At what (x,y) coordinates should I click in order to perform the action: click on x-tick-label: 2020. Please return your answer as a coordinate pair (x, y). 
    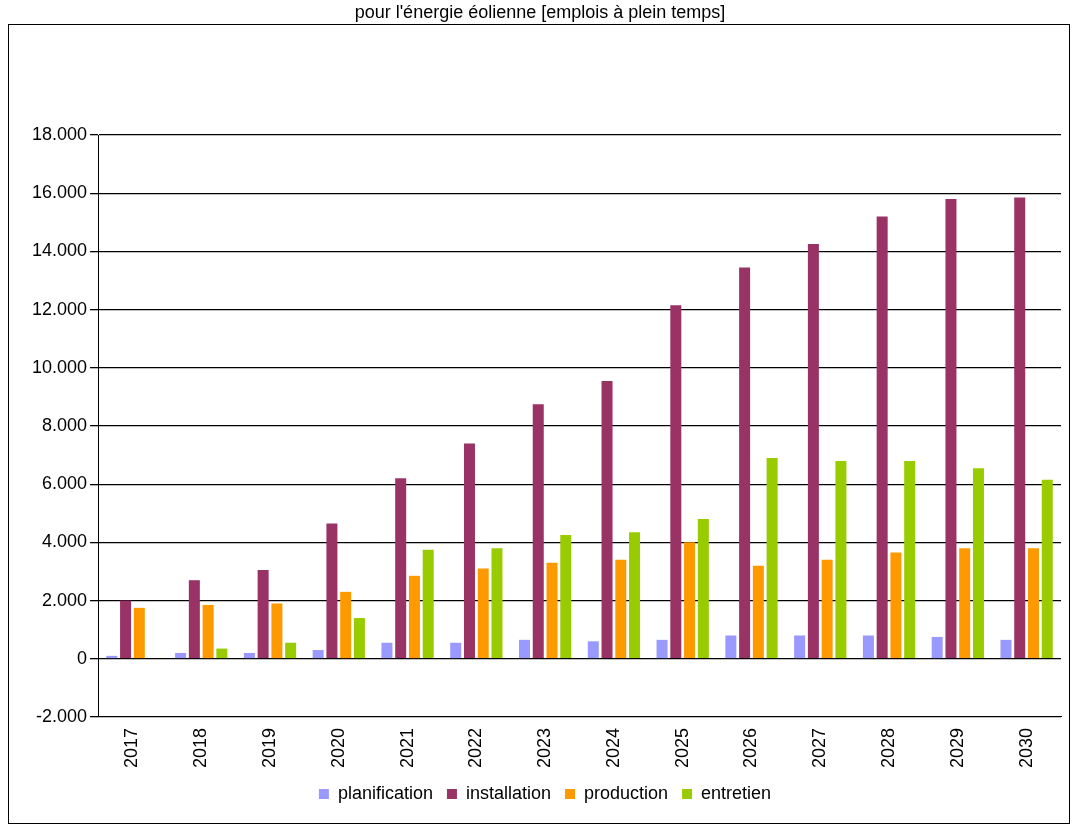
    Looking at the image, I should click on (337, 747).